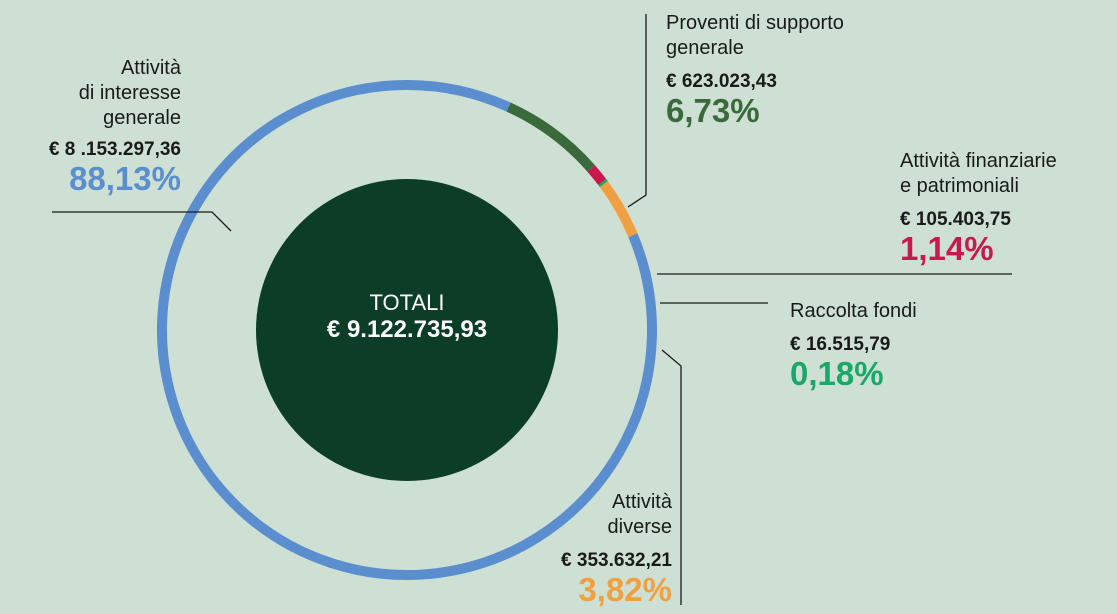 Image resolution: width=1117 pixels, height=614 pixels. Describe the element at coordinates (853, 311) in the screenshot. I see `label-raccolta-name: Raccolta fondi` at that location.